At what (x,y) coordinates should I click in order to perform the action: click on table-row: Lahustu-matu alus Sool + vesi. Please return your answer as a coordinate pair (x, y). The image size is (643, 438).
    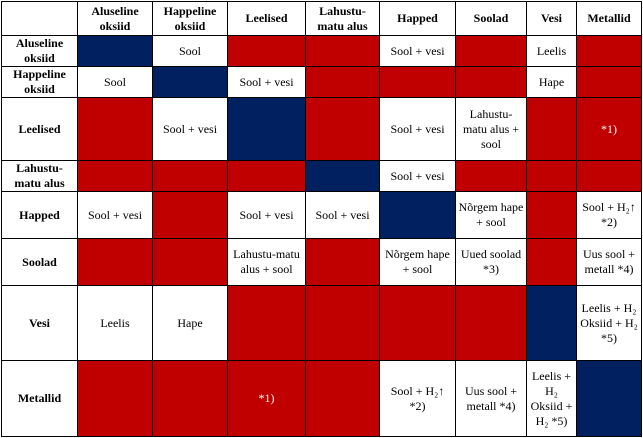
    Looking at the image, I should click on (321, 176).